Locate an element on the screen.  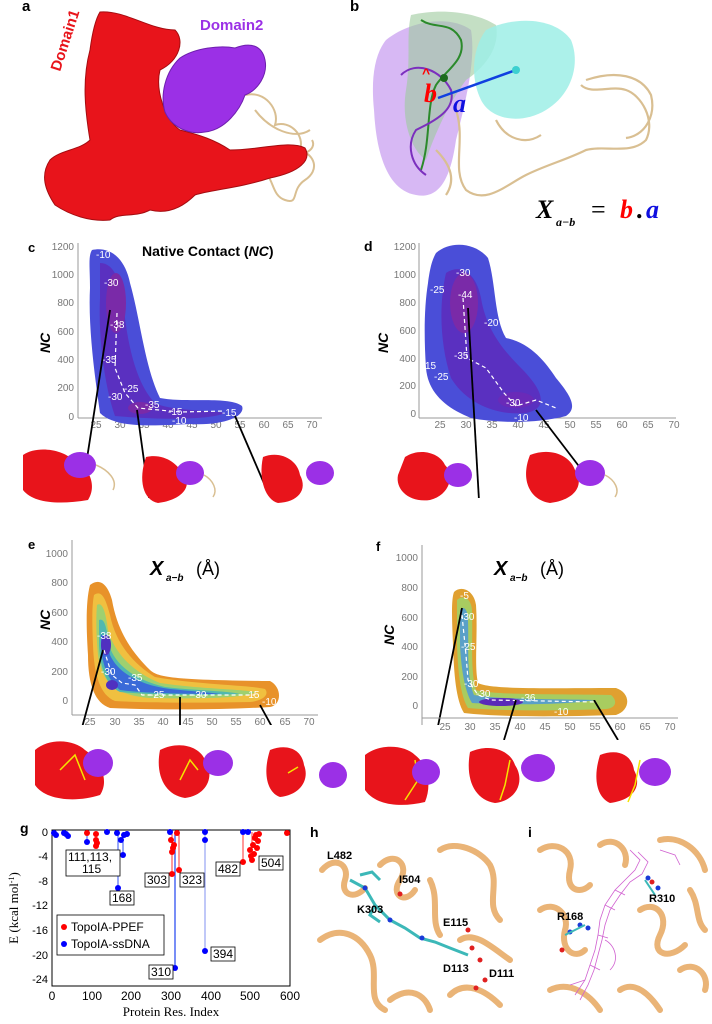
vector-definition-structure: b ^ a X a−b = b . a is located at coordinates (515, 120).